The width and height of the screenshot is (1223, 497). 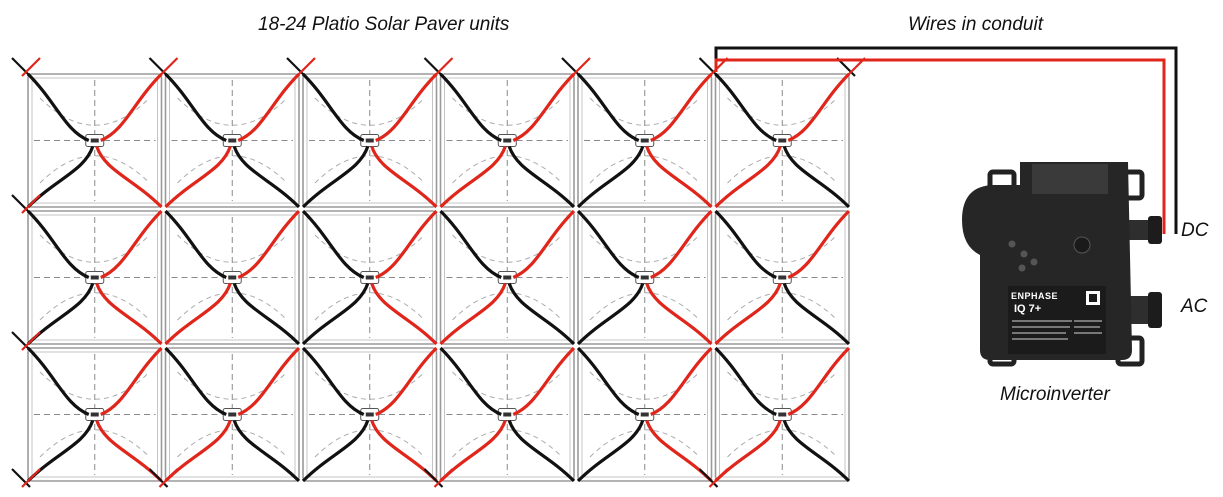 What do you see at coordinates (975, 24) in the screenshot?
I see `conduit-label: Wires in conduit` at bounding box center [975, 24].